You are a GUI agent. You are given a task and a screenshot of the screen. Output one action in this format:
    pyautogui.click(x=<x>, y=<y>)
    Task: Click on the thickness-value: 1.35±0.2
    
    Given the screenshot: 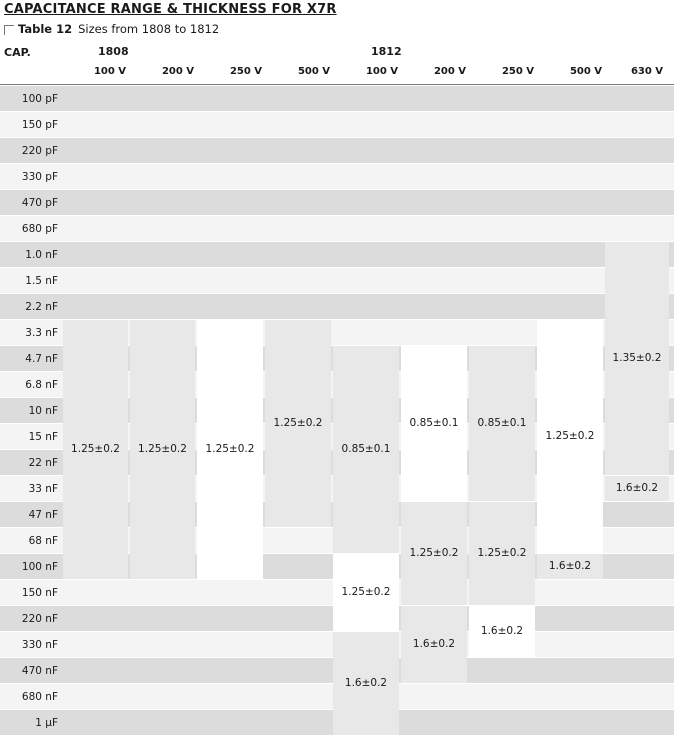 What is the action you would take?
    pyautogui.click(x=637, y=357)
    